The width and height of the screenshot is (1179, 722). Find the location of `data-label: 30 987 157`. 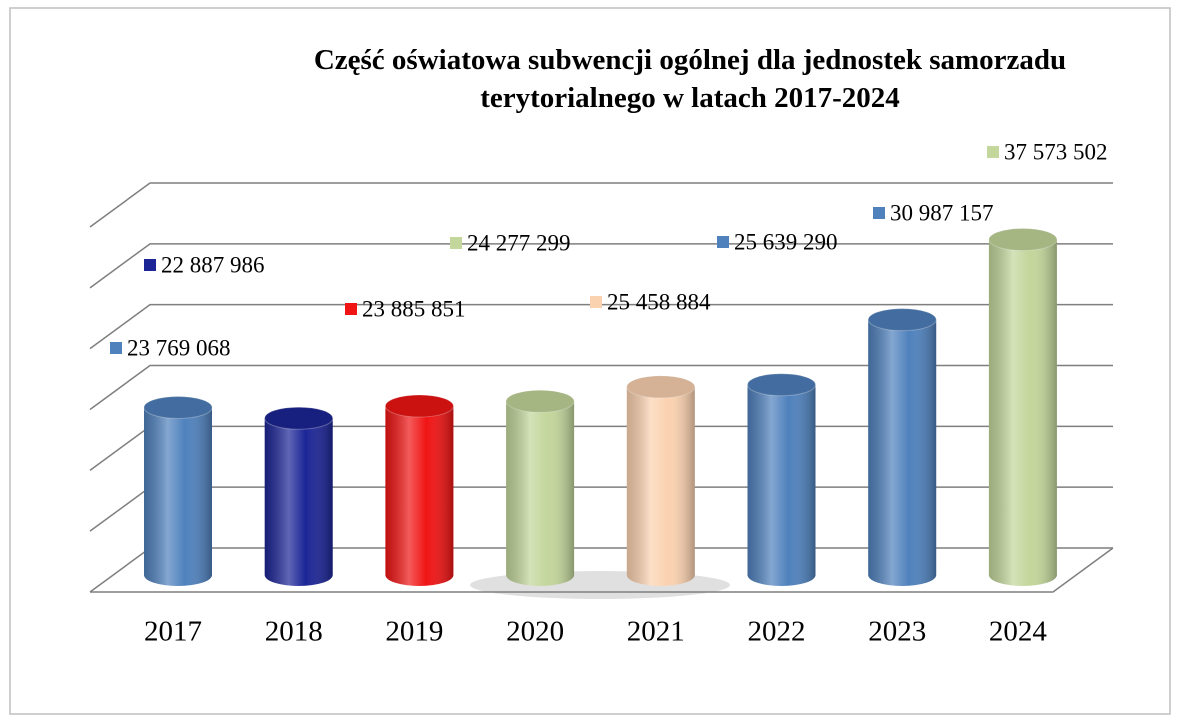

data-label: 30 987 157 is located at coordinates (942, 212).